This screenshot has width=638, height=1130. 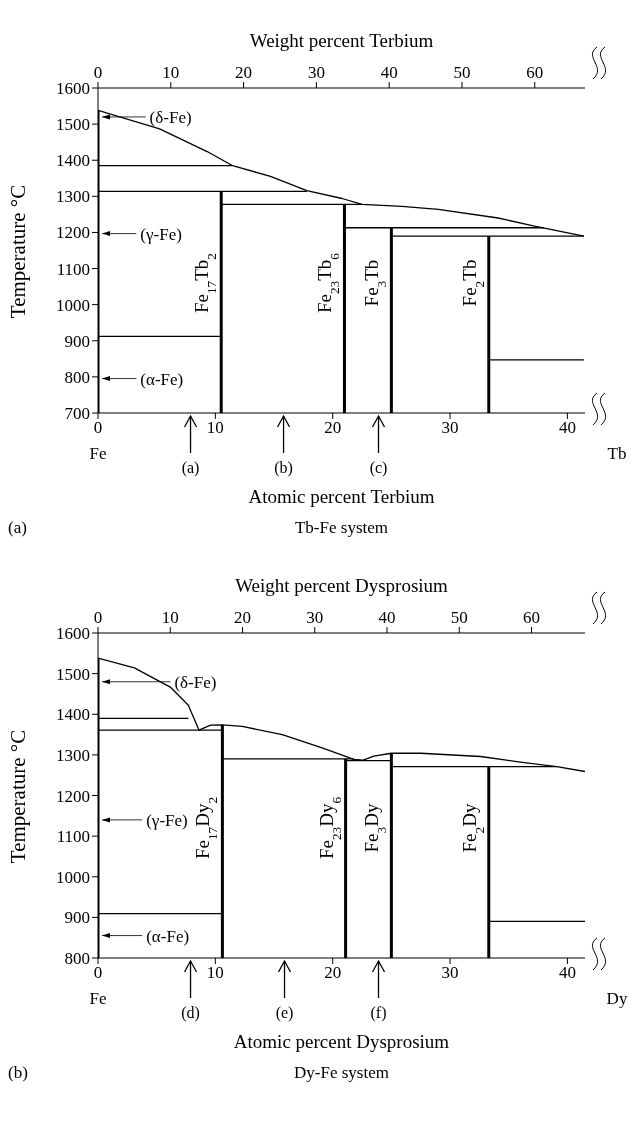 I want to click on text: (c), so click(x=378, y=468).